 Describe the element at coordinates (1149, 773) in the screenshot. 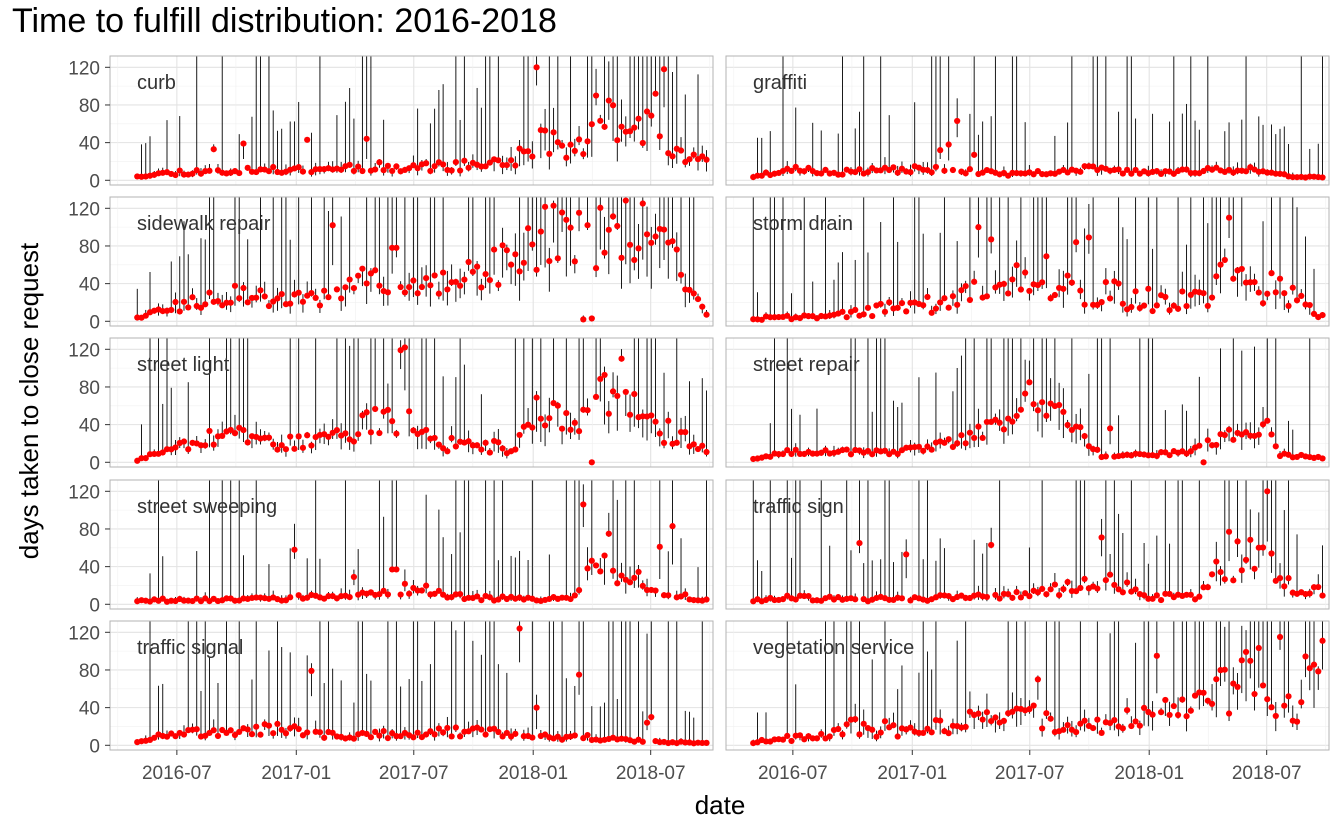

I see `x-tick-label: 2018-01` at that location.